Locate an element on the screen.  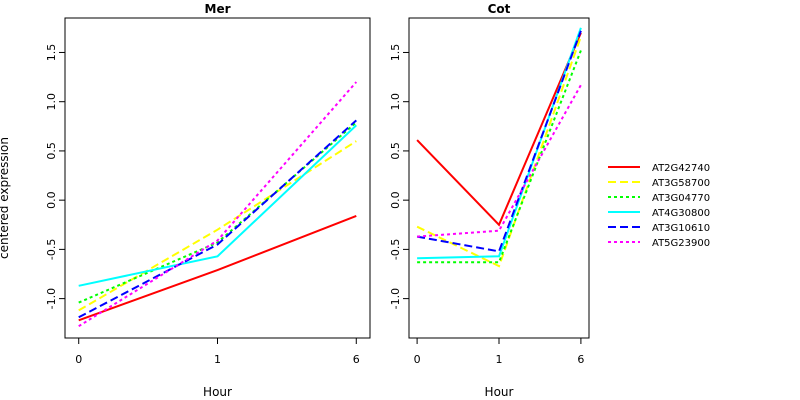
panel-title: Cot is located at coordinates (499, 9).